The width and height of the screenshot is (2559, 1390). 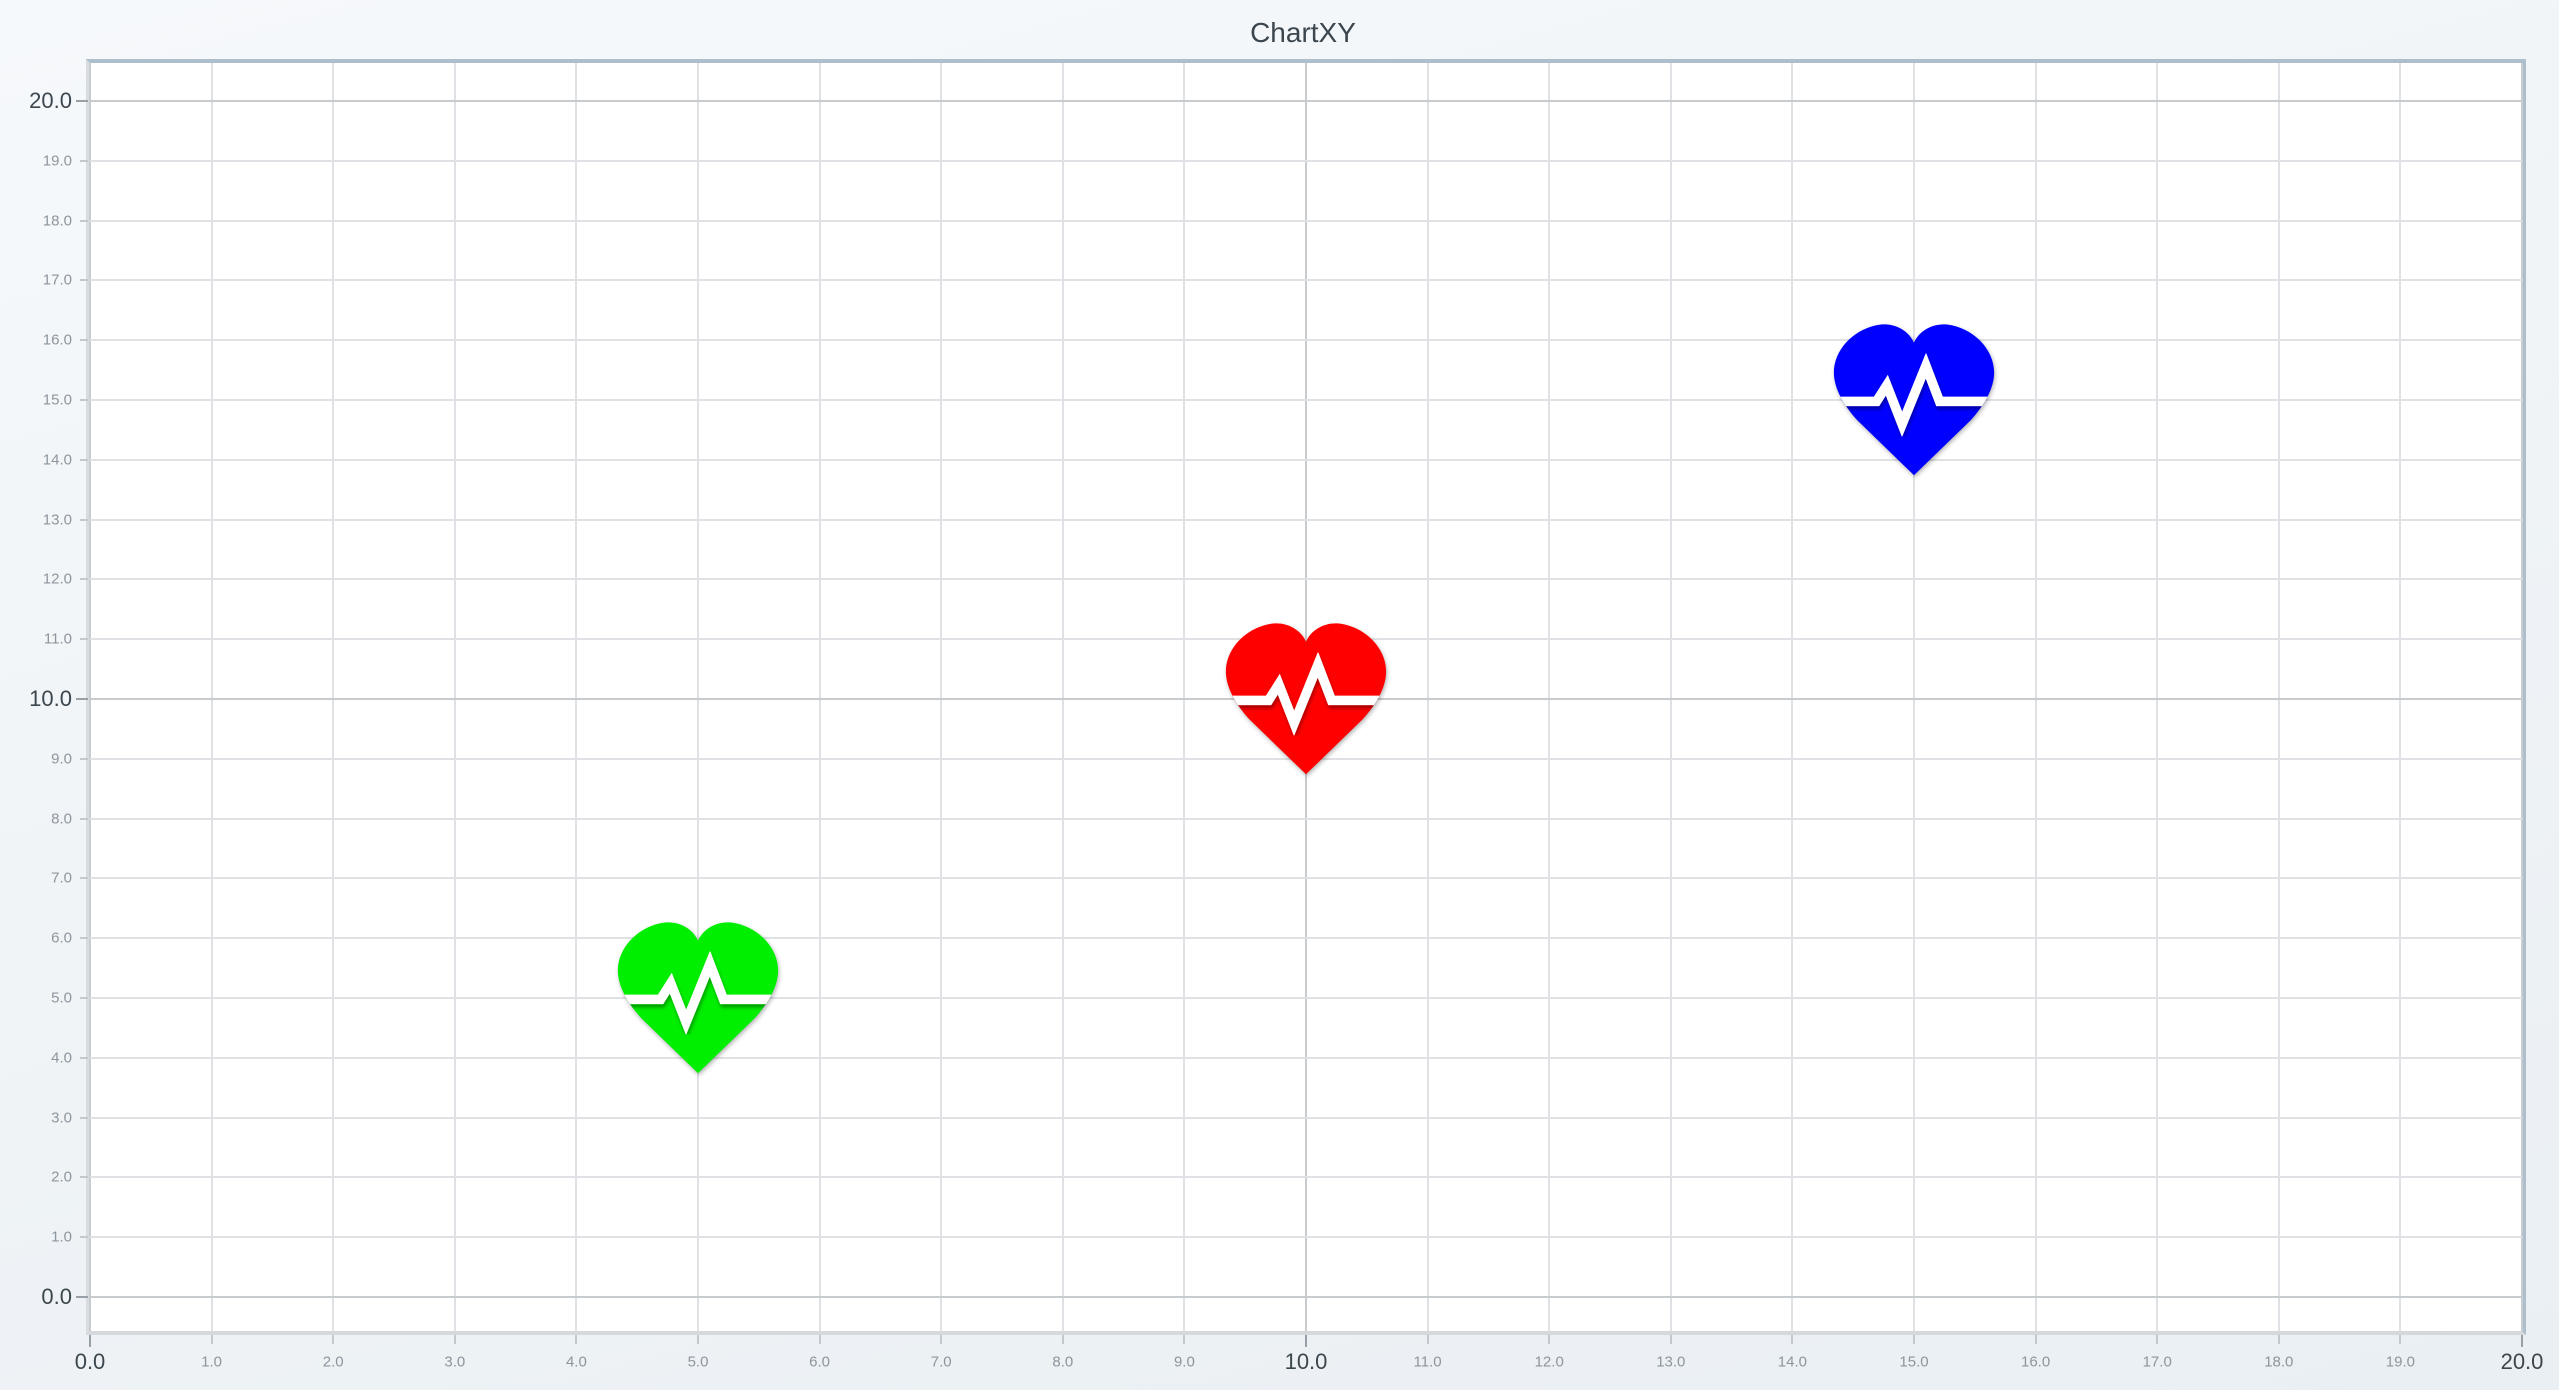 I want to click on x-tick-label: 18.0, so click(x=2279, y=1362).